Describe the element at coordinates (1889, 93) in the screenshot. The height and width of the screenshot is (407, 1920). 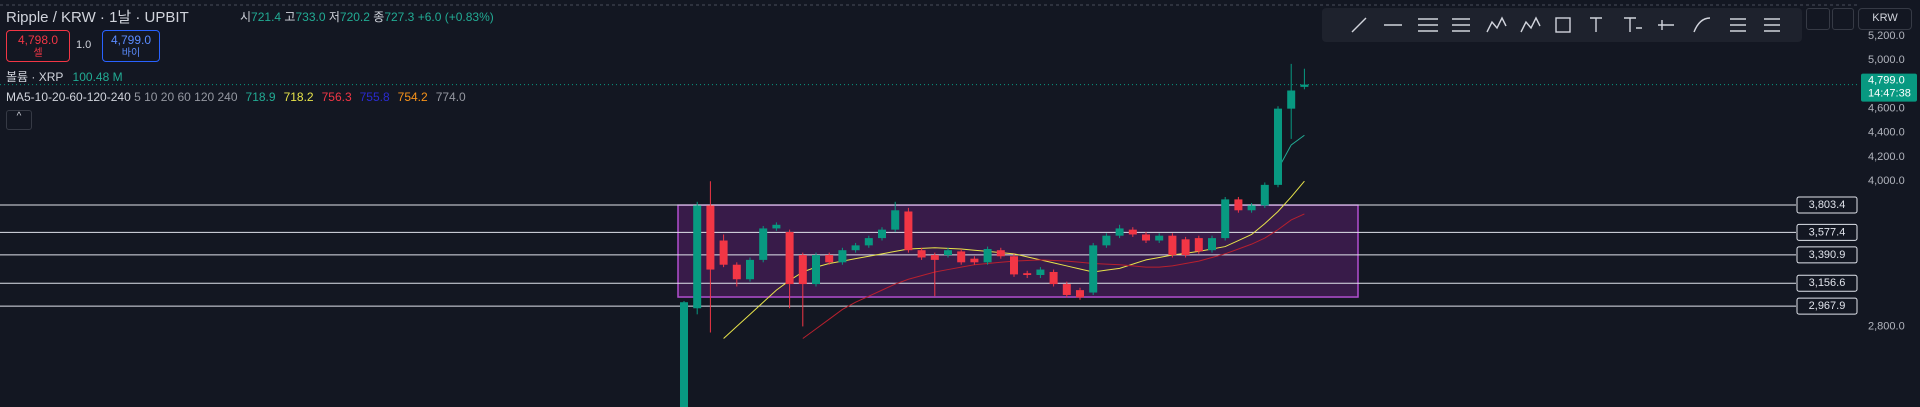
I see `last-time-label: 14:47:38` at that location.